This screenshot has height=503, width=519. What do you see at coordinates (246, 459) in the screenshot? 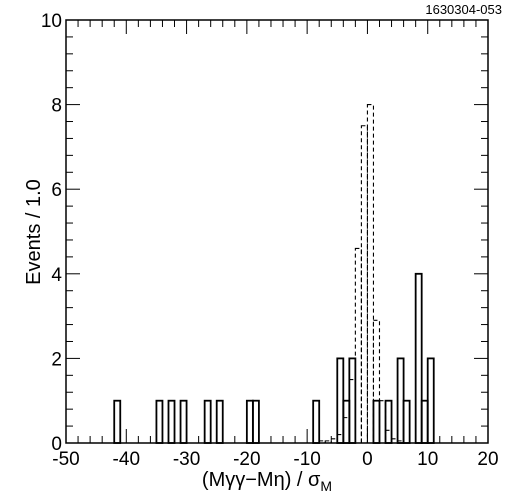
I see `x-tick-label: -20` at bounding box center [246, 459].